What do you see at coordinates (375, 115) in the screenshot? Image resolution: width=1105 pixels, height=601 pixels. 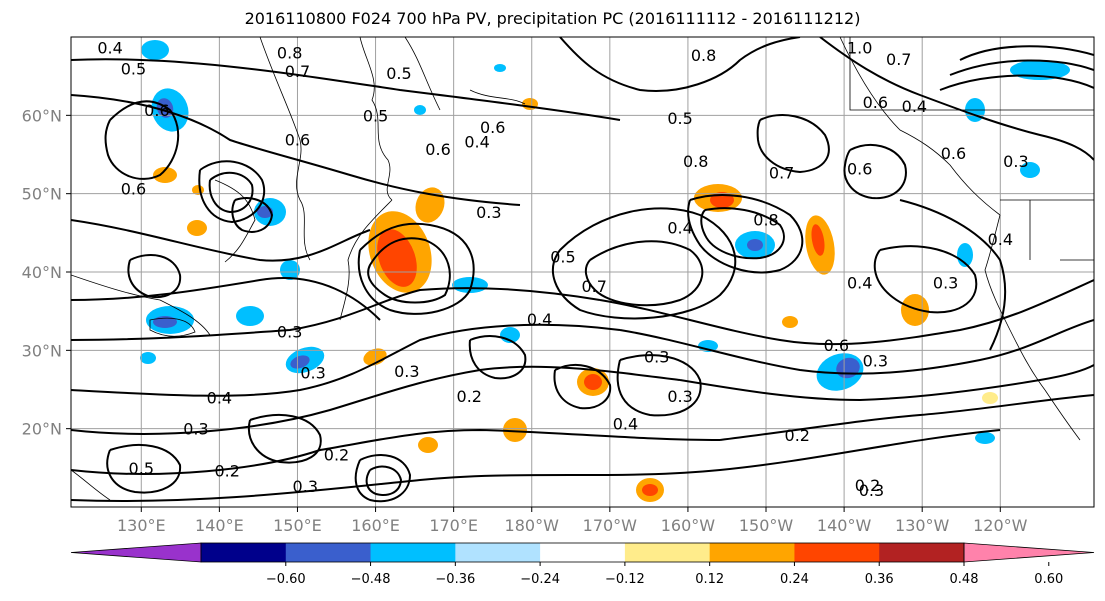 I see `contour-label: 0.5` at bounding box center [375, 115].